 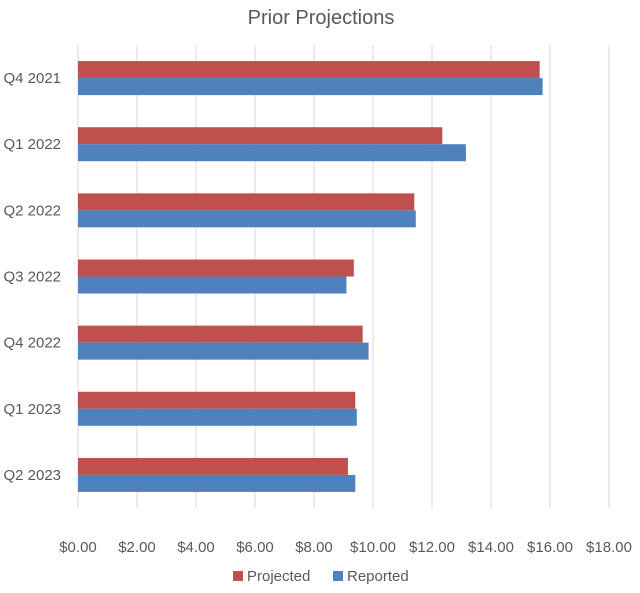 I want to click on x-tick-label: $14.00, so click(x=491, y=547).